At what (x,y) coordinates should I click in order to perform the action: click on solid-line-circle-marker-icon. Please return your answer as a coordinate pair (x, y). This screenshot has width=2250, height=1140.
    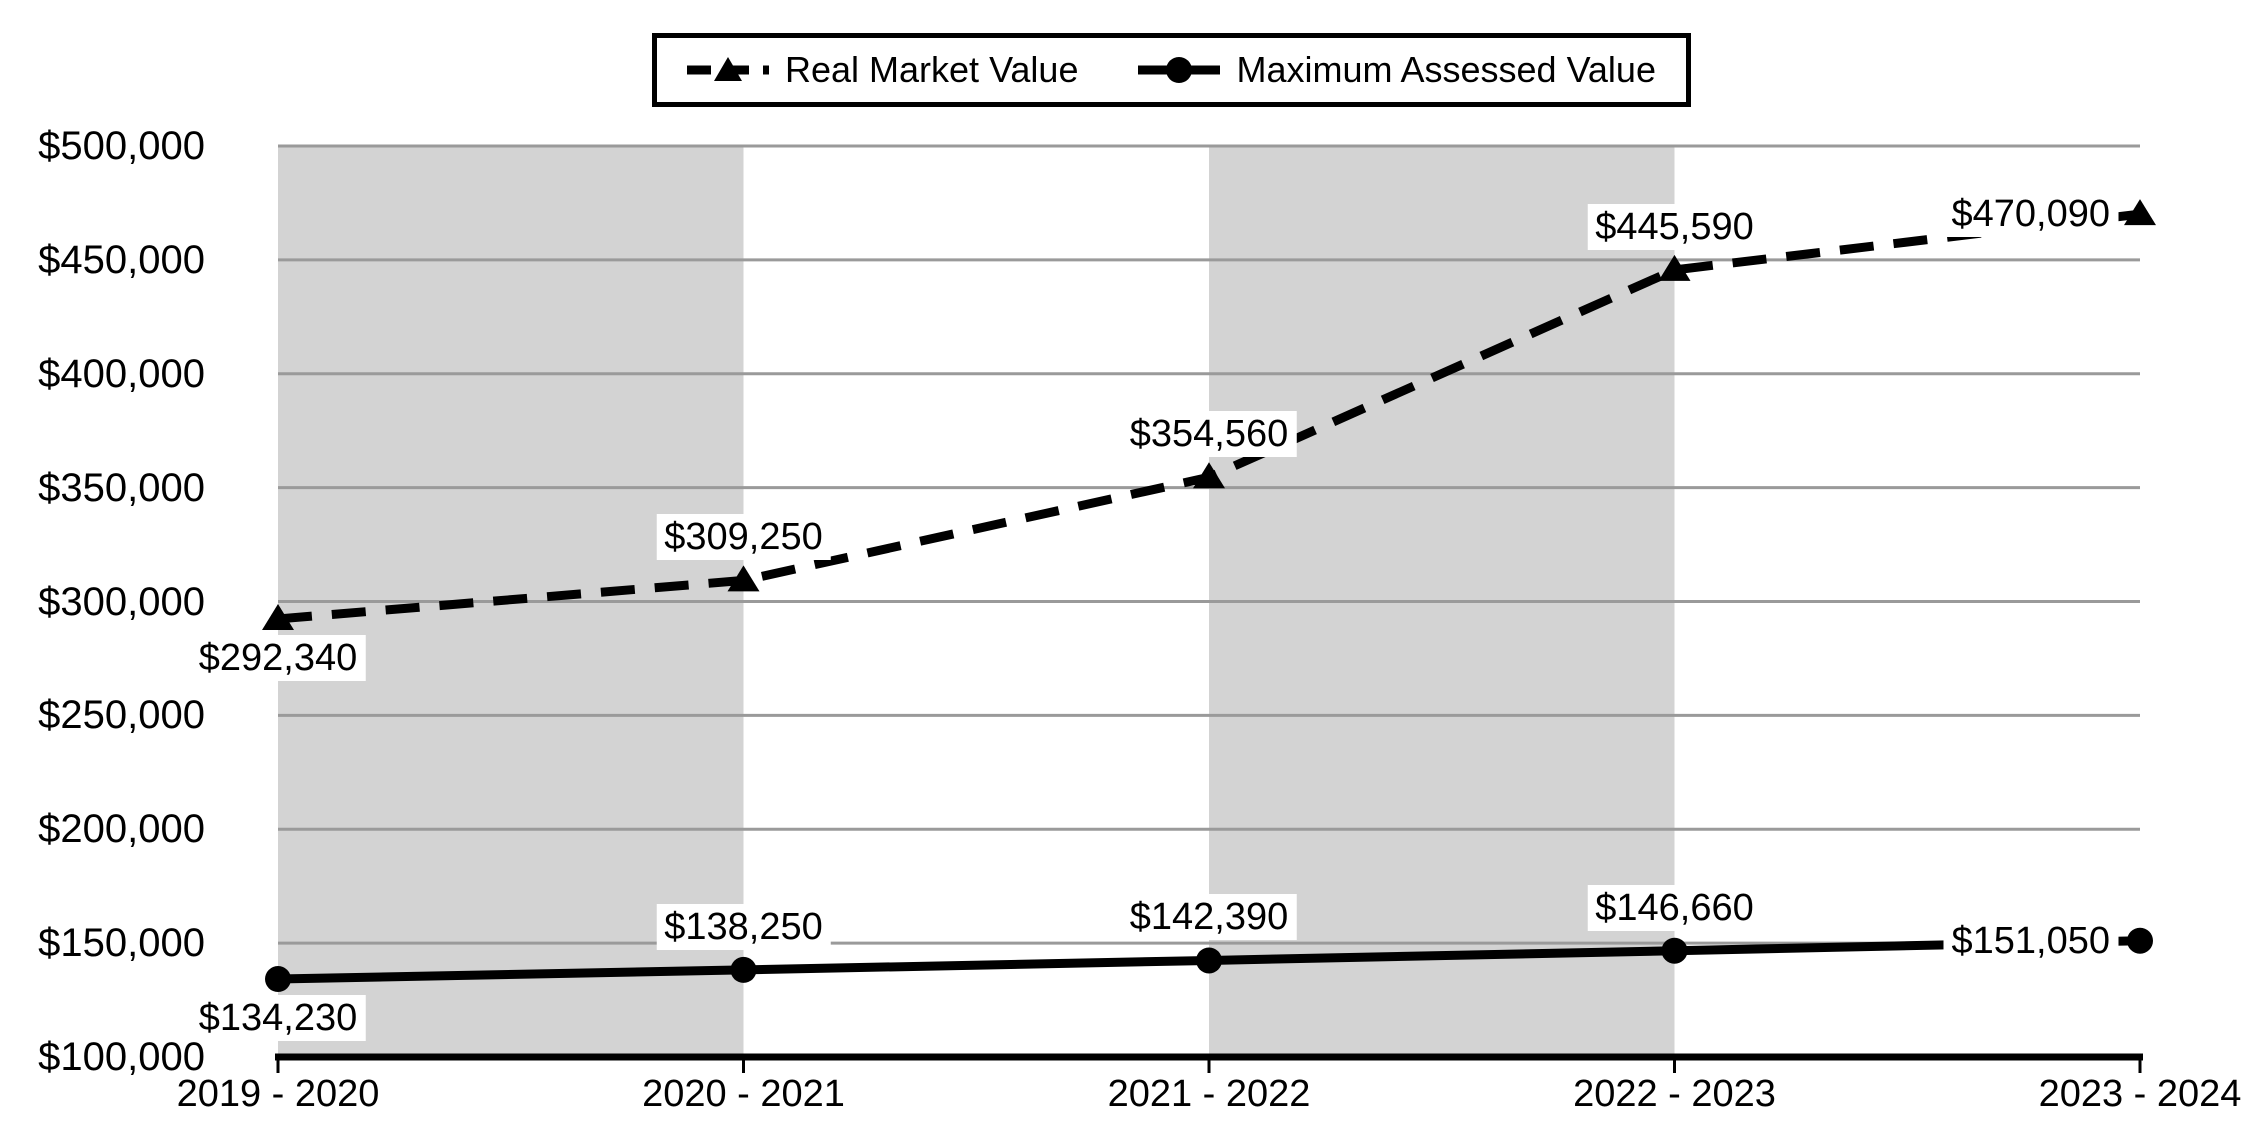
    Looking at the image, I should click on (1179, 70).